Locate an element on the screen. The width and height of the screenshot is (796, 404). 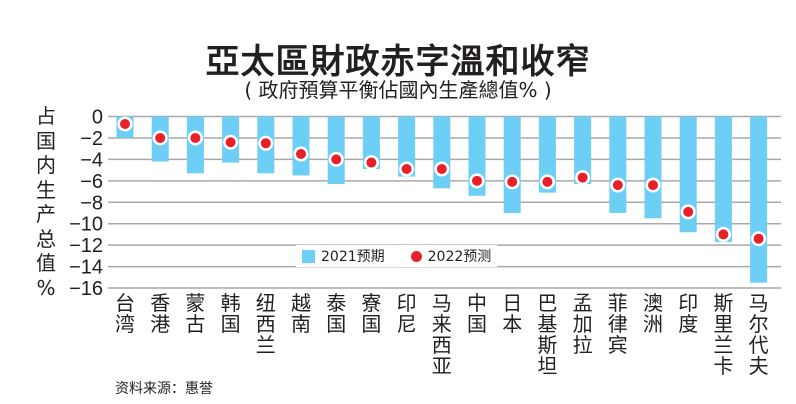
x-tick-label: 香港 is located at coordinates (160, 313).